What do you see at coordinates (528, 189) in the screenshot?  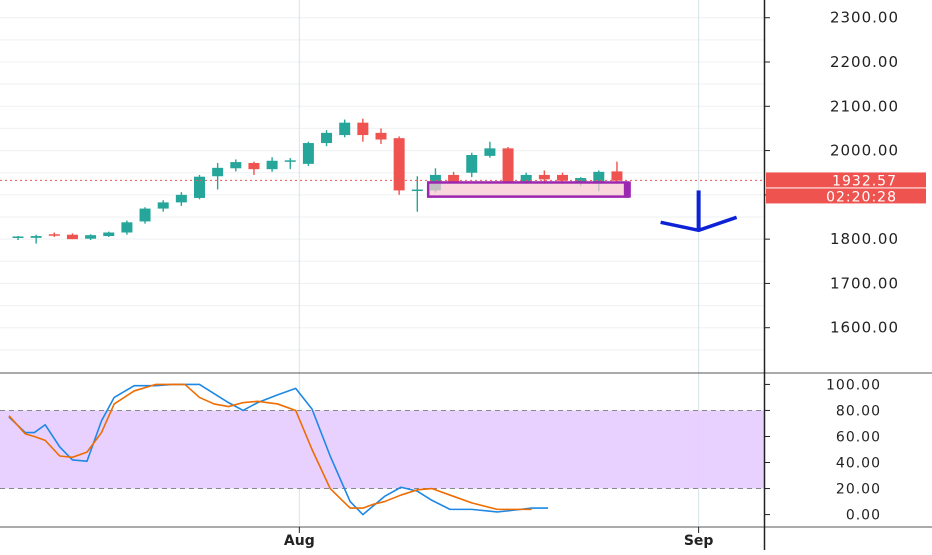 I see `support-zone-box` at bounding box center [528, 189].